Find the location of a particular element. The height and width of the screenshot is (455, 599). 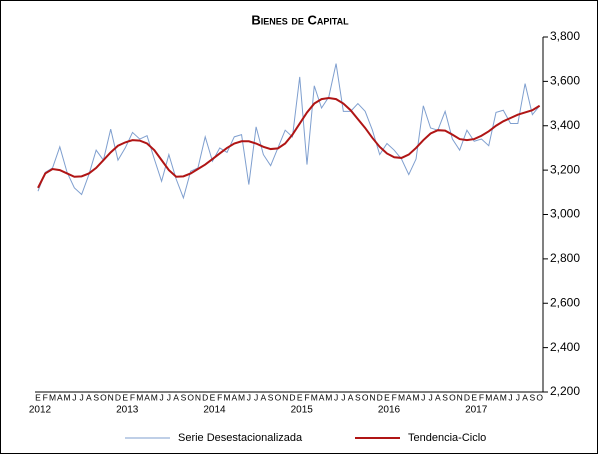

year-label: 2014 is located at coordinates (214, 410).